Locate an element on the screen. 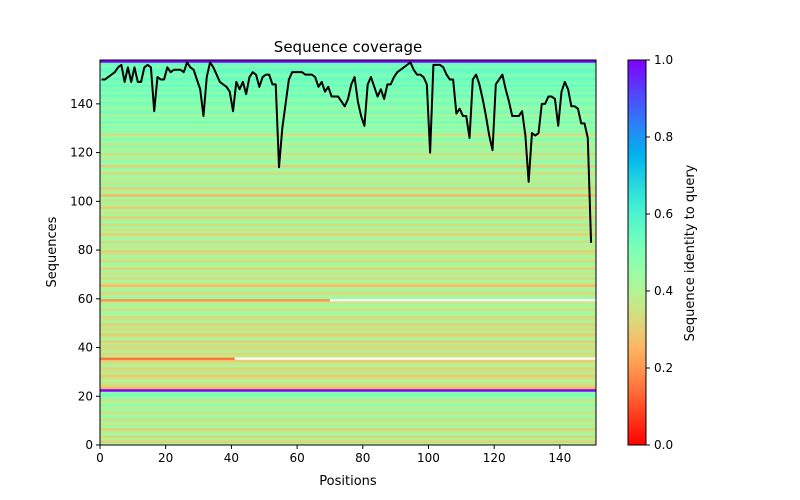 This screenshot has width=800, height=500. x-tick-label: 140 is located at coordinates (559, 458).